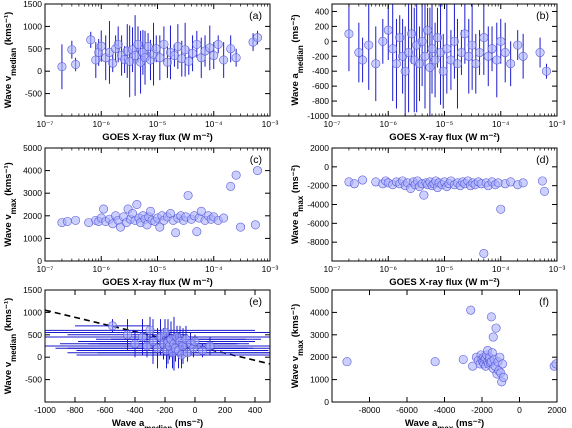 The image size is (572, 428). What do you see at coordinates (214, 124) in the screenshot?
I see `x-tick-label-a: 10⁻⁴` at bounding box center [214, 124].